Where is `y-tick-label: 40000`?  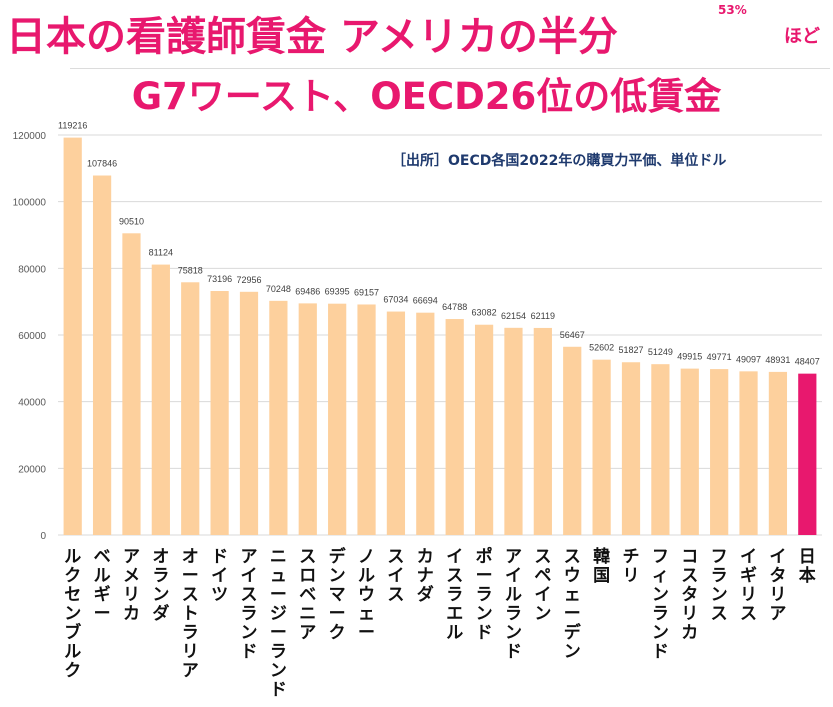
y-tick-label: 40000 is located at coordinates (32, 403).